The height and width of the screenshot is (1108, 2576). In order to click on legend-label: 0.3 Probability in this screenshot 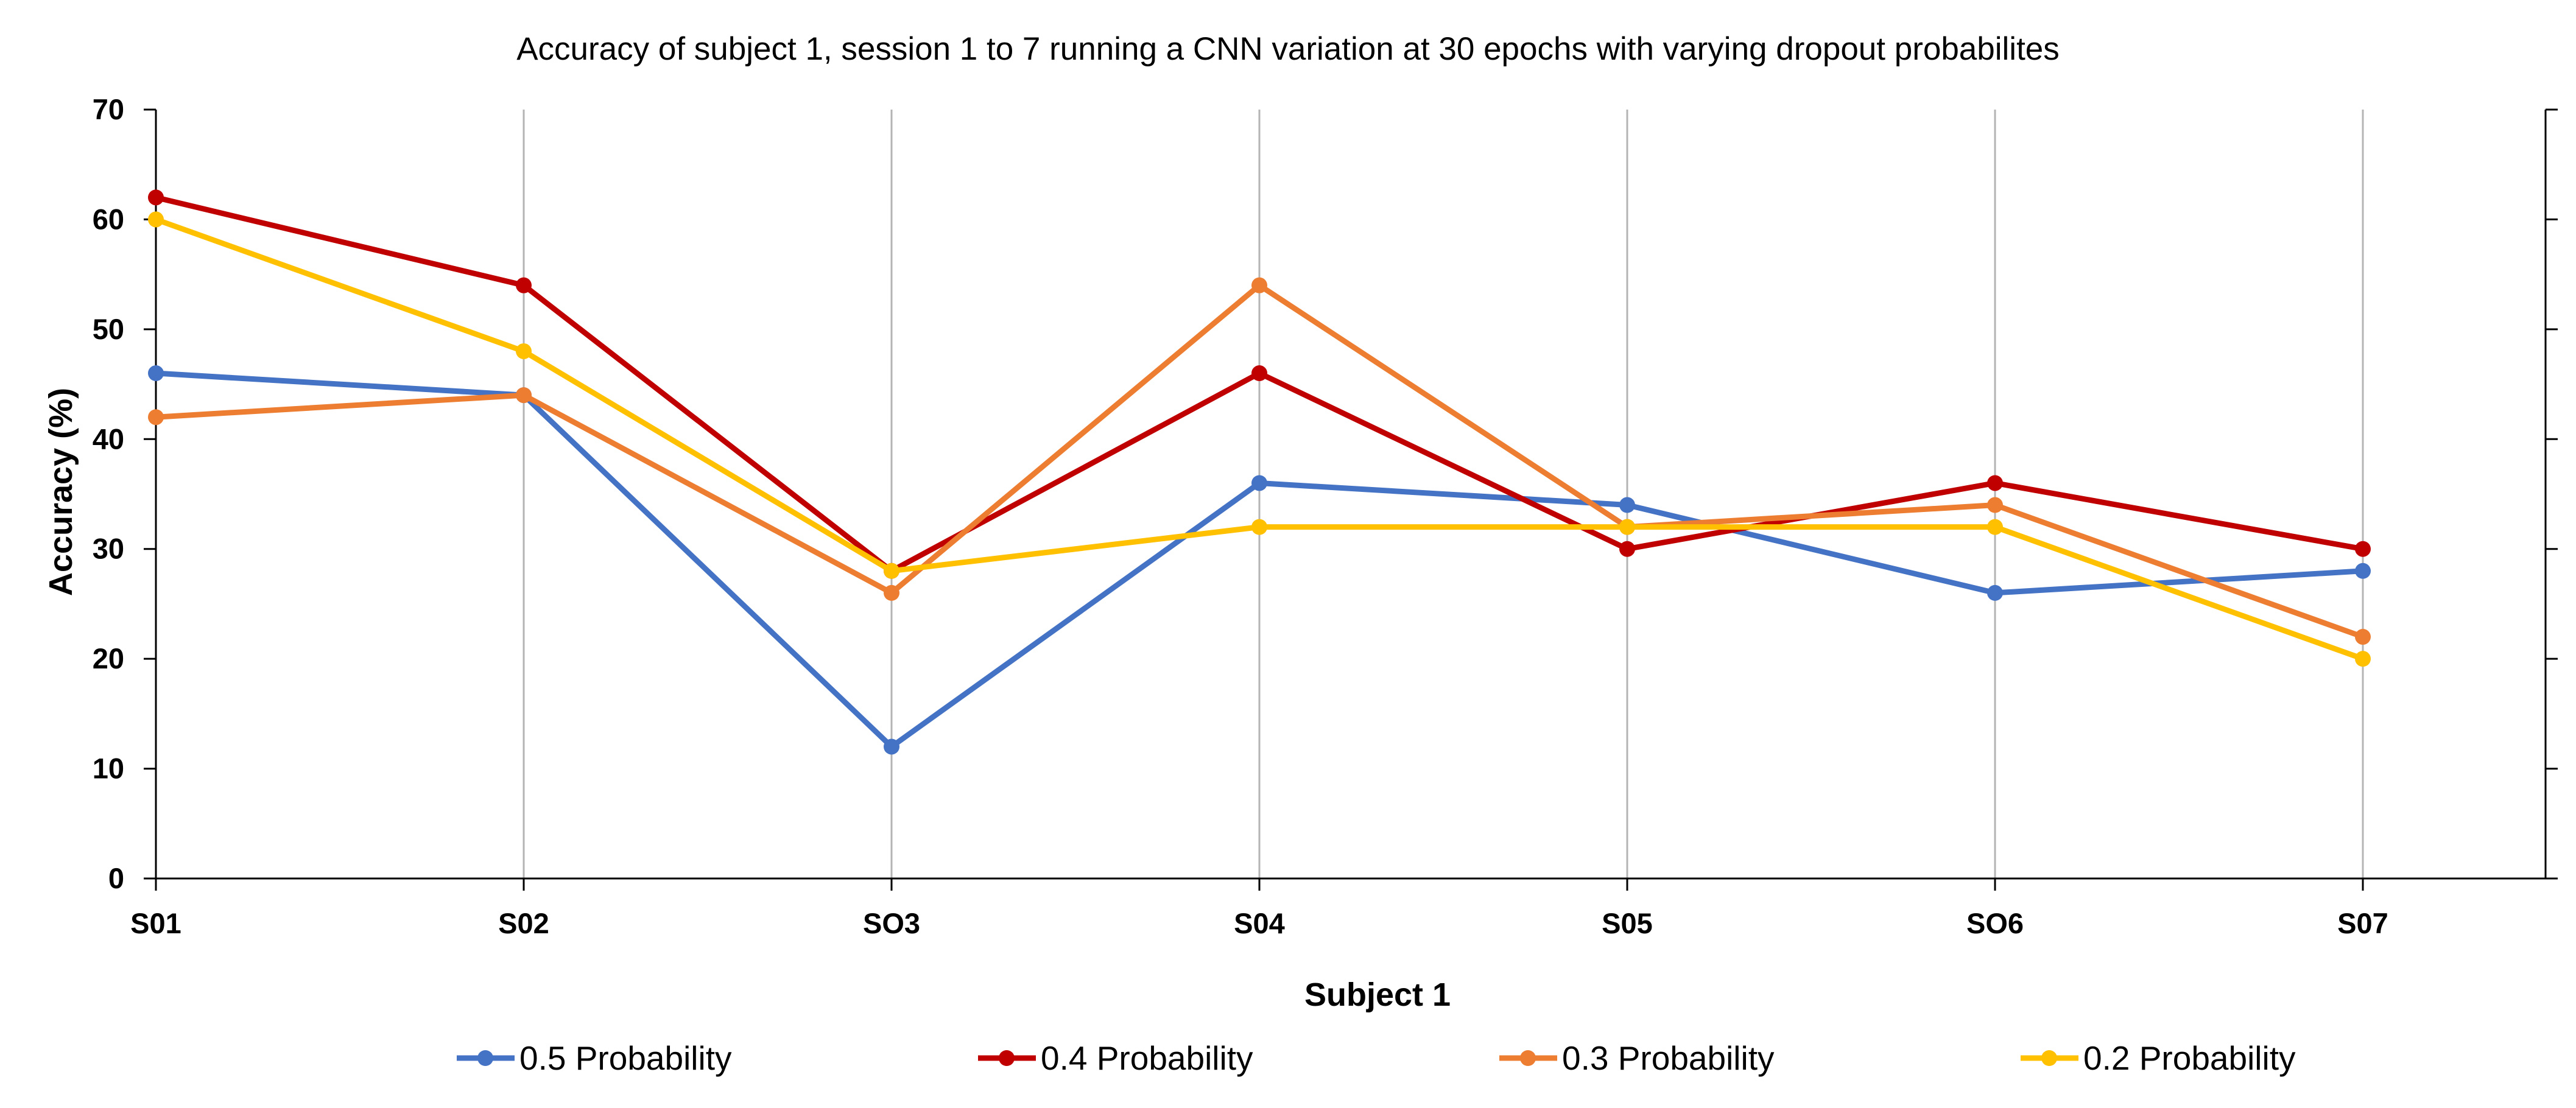, I will do `click(1668, 1058)`.